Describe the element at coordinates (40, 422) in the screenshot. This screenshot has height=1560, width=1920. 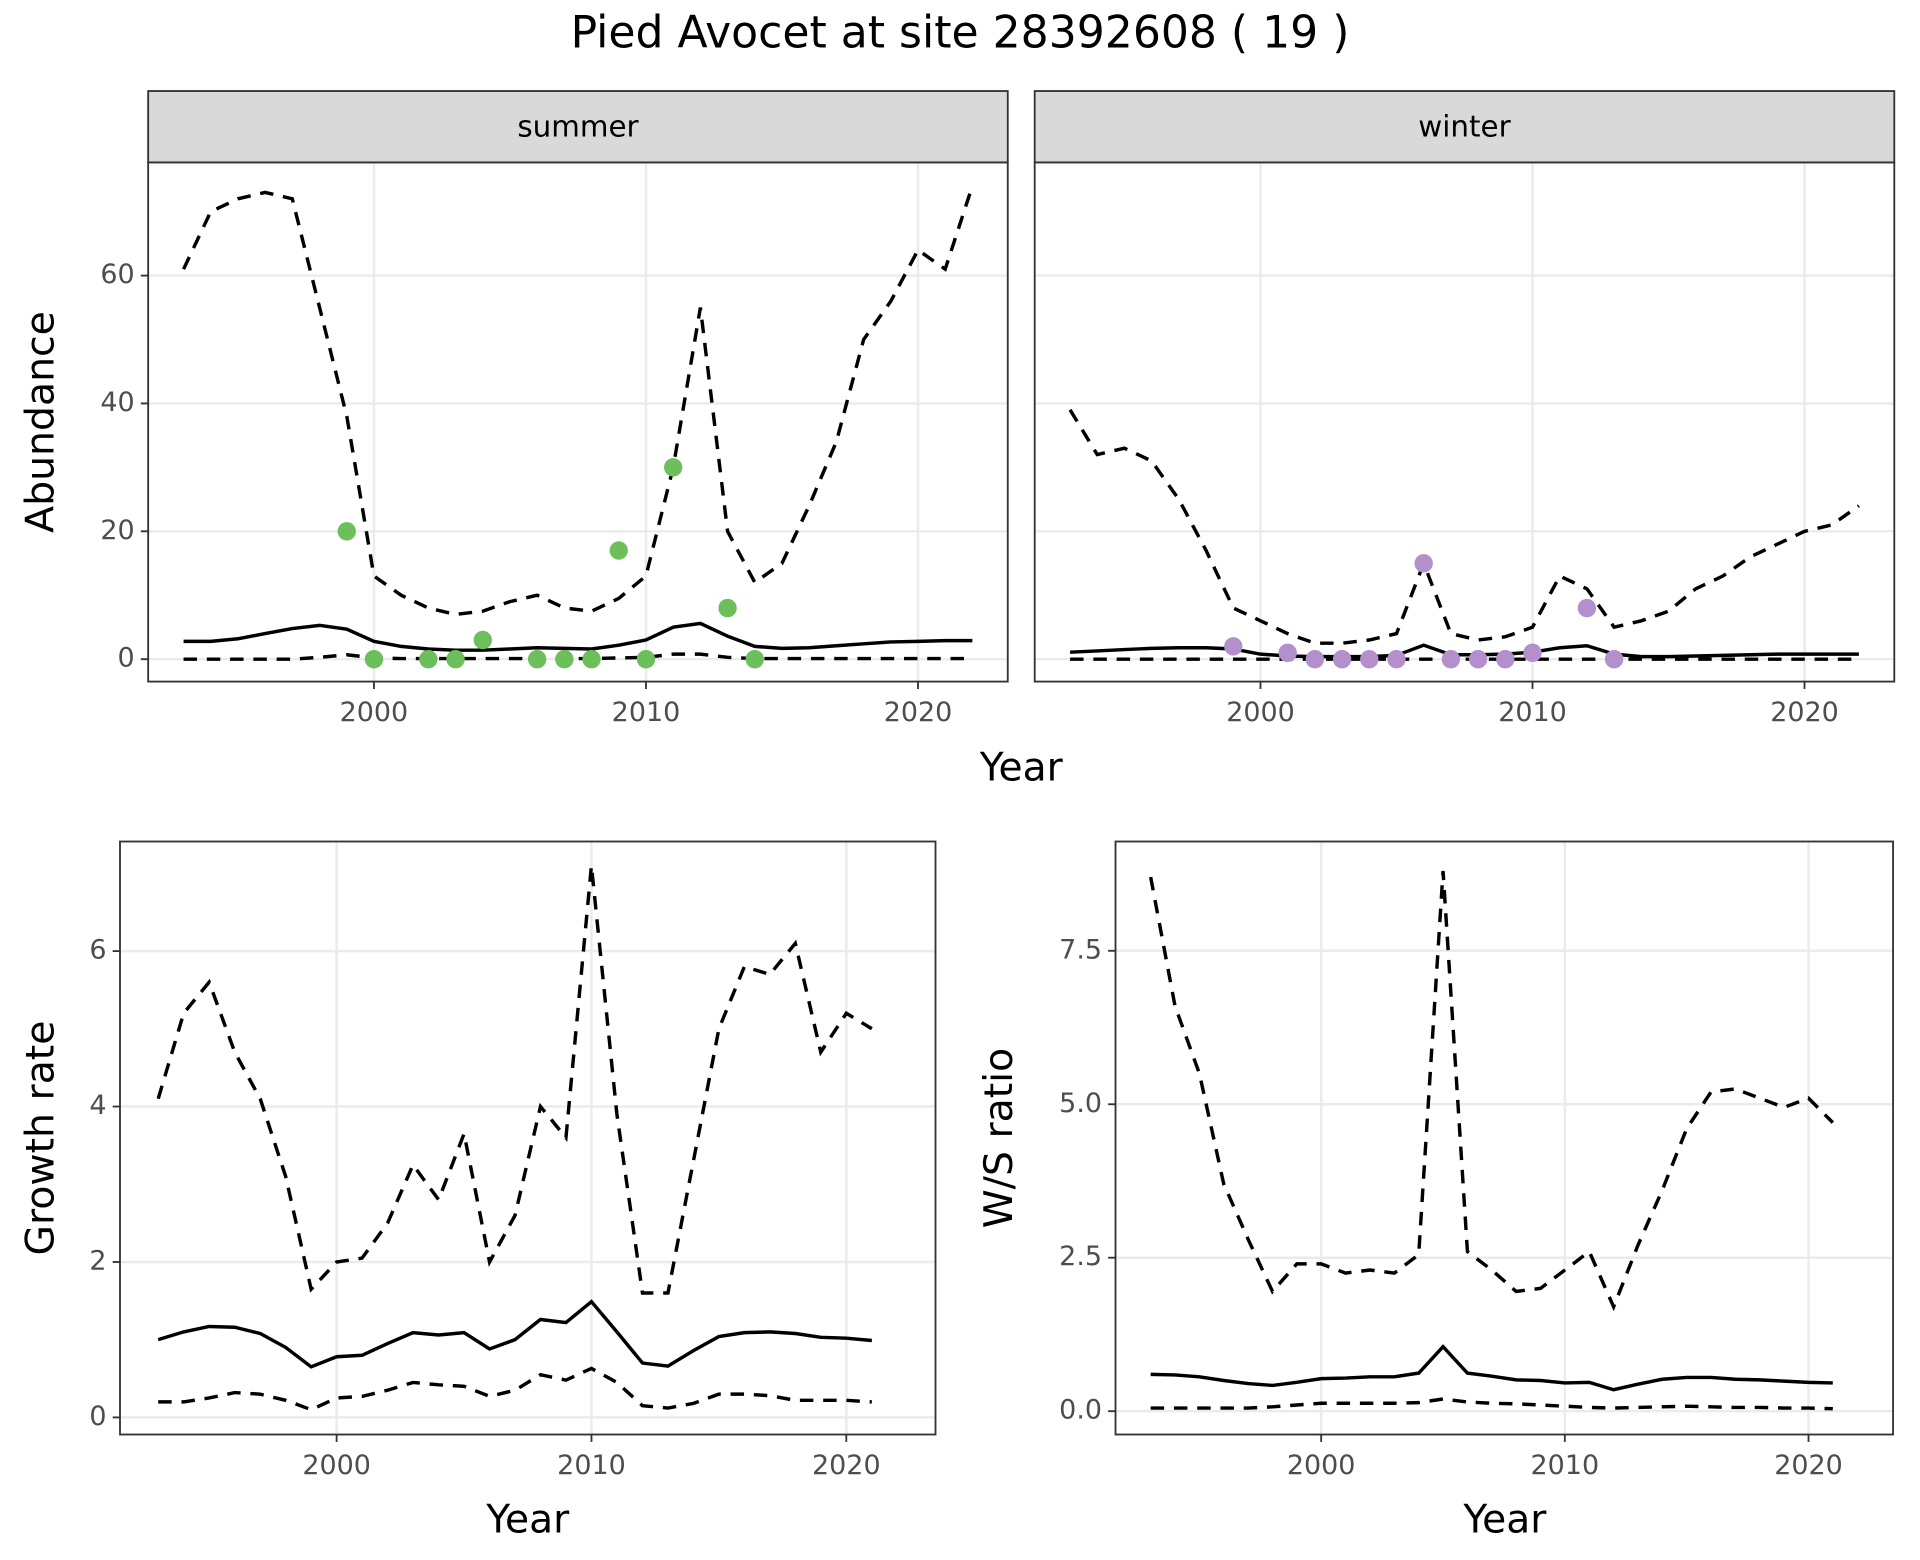
I see `y-axis-title: Abundance` at that location.